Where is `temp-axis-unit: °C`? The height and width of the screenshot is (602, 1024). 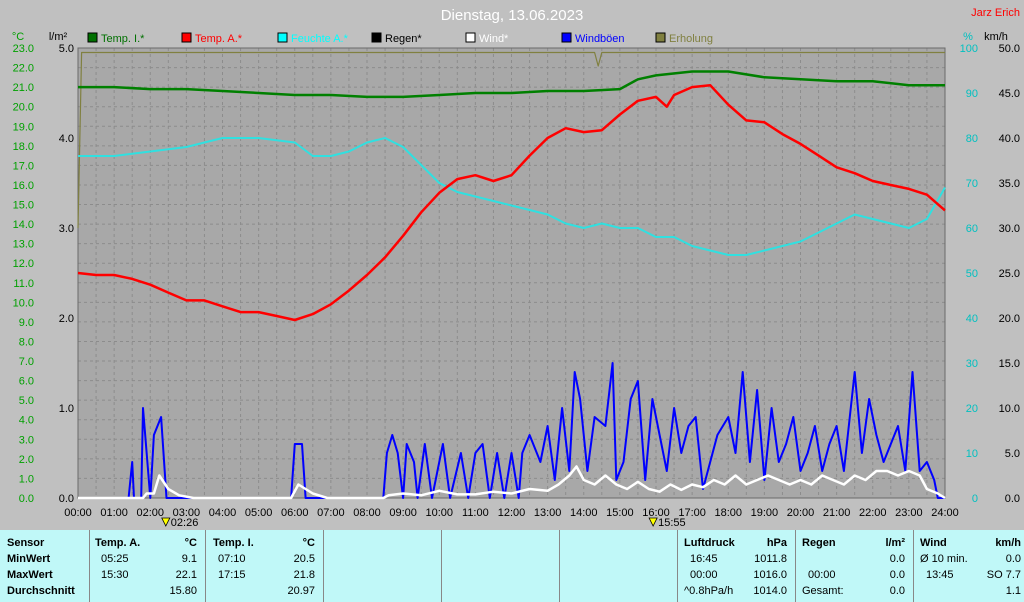 temp-axis-unit: °C is located at coordinates (18, 37).